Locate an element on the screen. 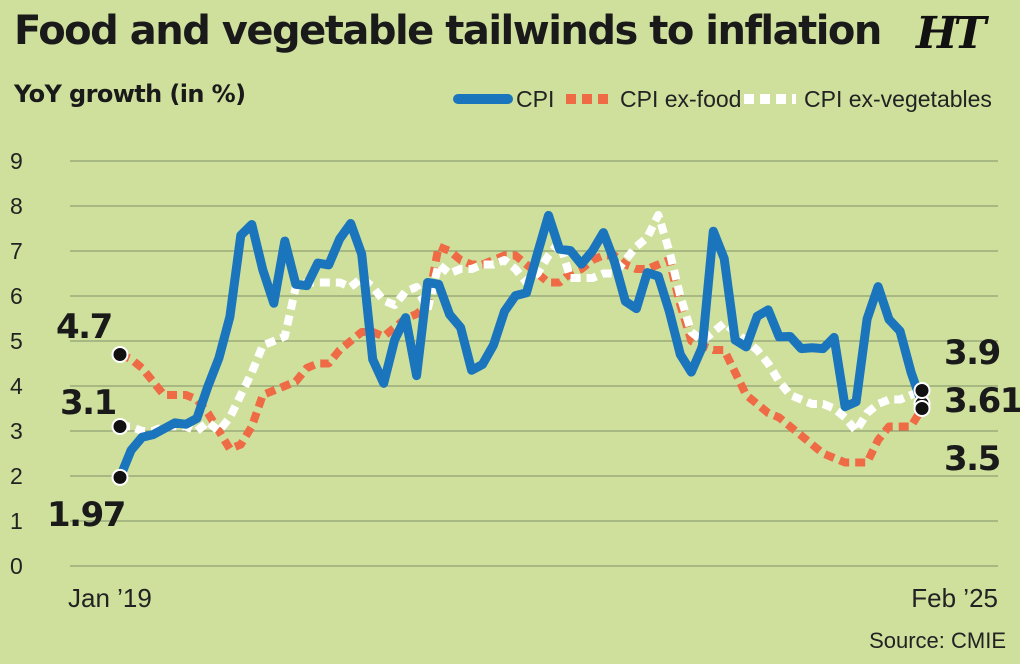 This screenshot has width=1020, height=664. x-tick-label-start: Jan ’19 is located at coordinates (110, 598).